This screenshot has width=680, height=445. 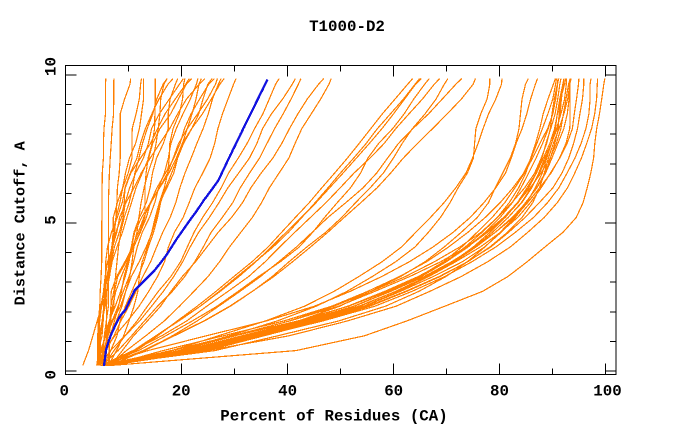 I want to click on svg-text: 20, so click(x=181, y=391).